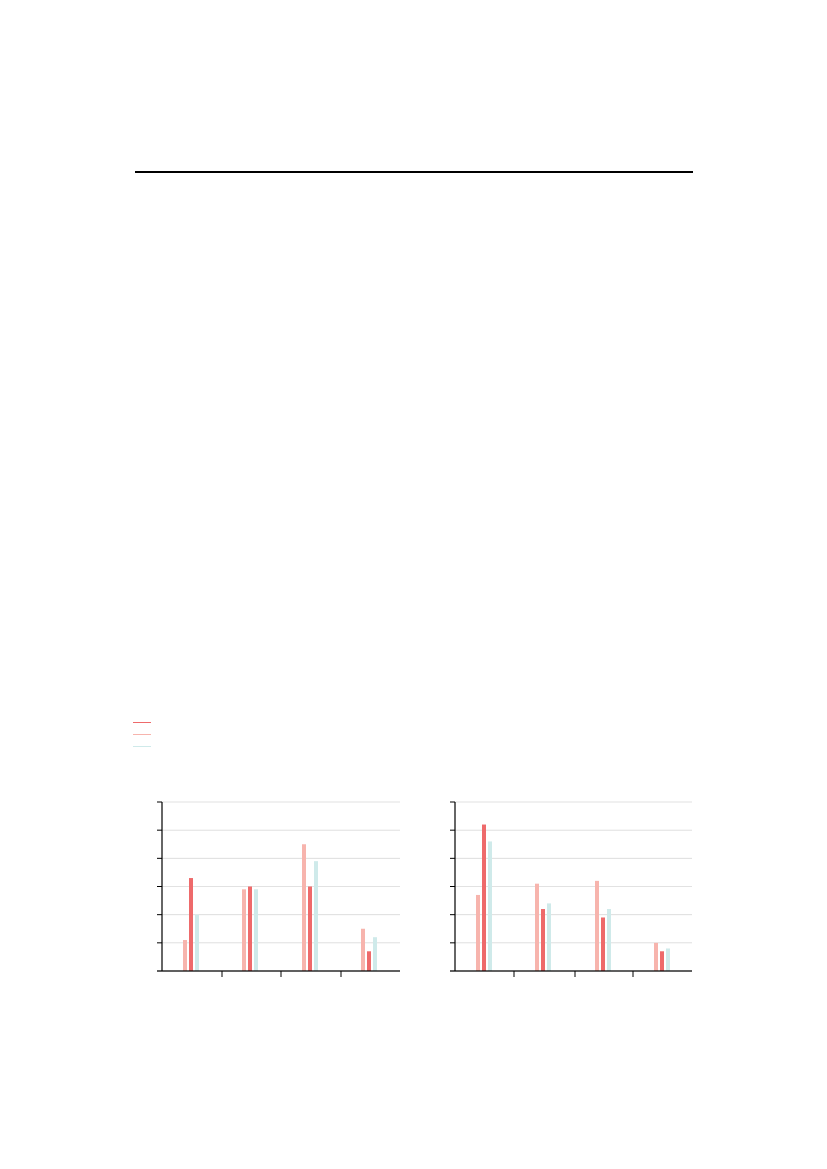  I want to click on bar-chart-right, so click(571, 889).